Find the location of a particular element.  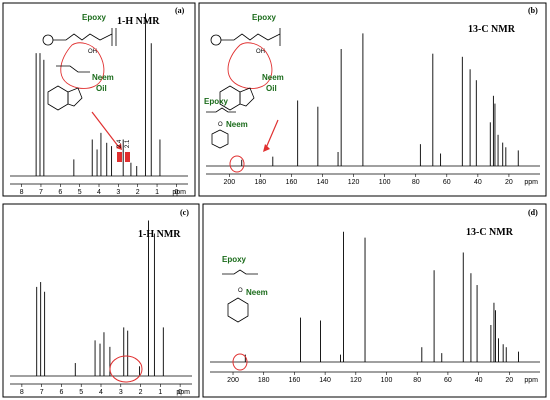

panel-b-label: (b) is located at coordinates (533, 10).